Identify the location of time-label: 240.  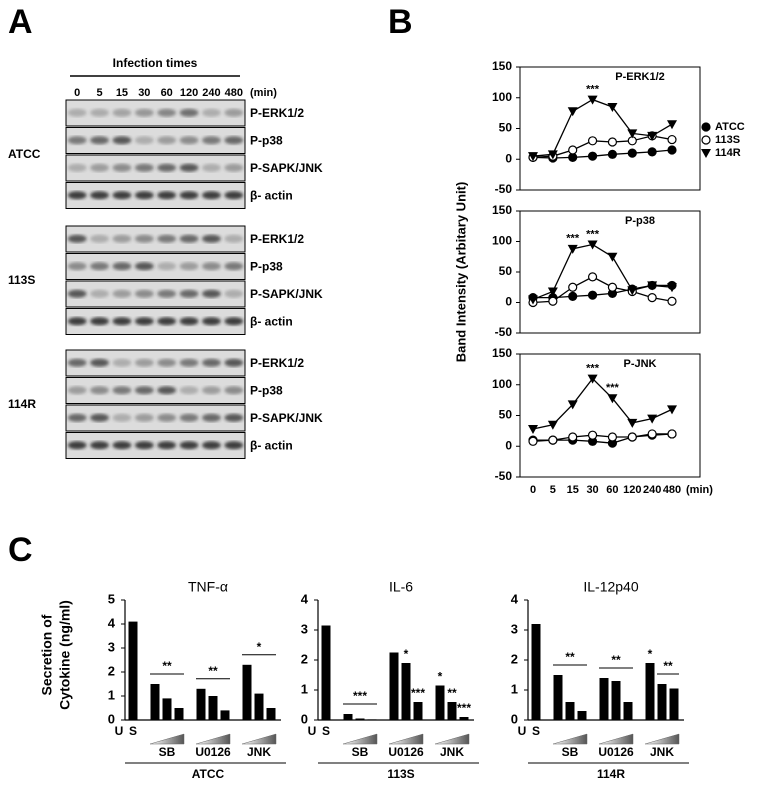
(211, 93).